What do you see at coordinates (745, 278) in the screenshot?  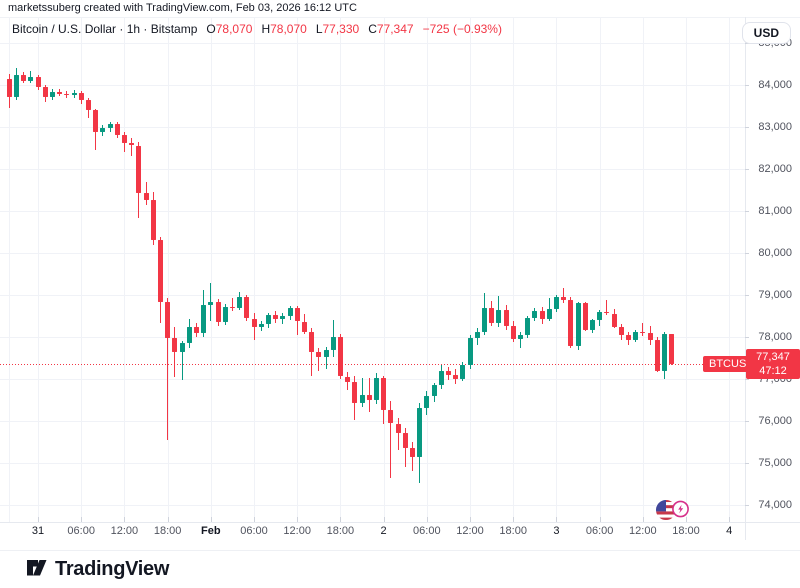 I see `price-axis-divider` at bounding box center [745, 278].